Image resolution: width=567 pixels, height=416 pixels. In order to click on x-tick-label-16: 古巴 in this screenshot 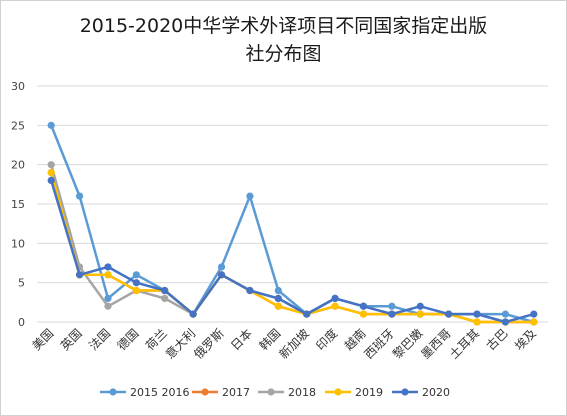, I will do `click(497, 340)`.